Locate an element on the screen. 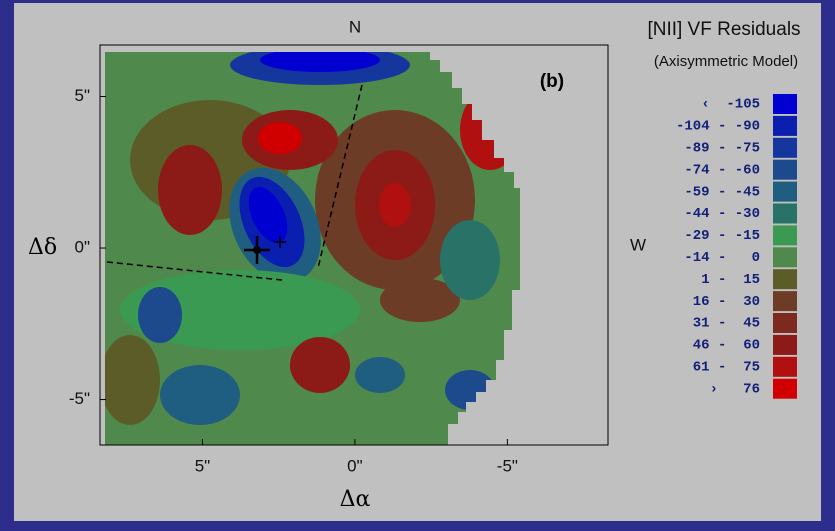  x-tick-label: -5" is located at coordinates (507, 465).